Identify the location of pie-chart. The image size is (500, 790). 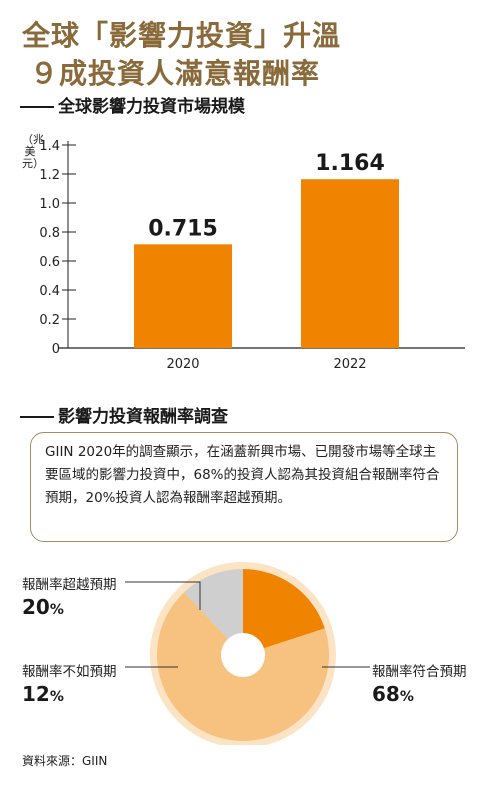
(247, 653).